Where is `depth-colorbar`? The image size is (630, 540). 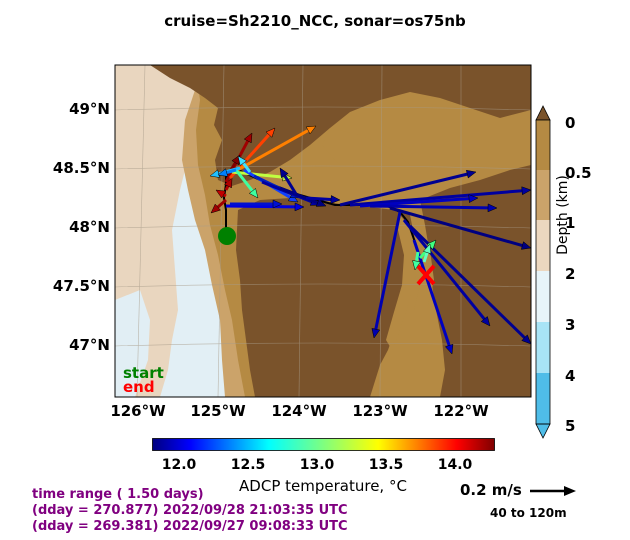 depth-colorbar is located at coordinates (543, 272).